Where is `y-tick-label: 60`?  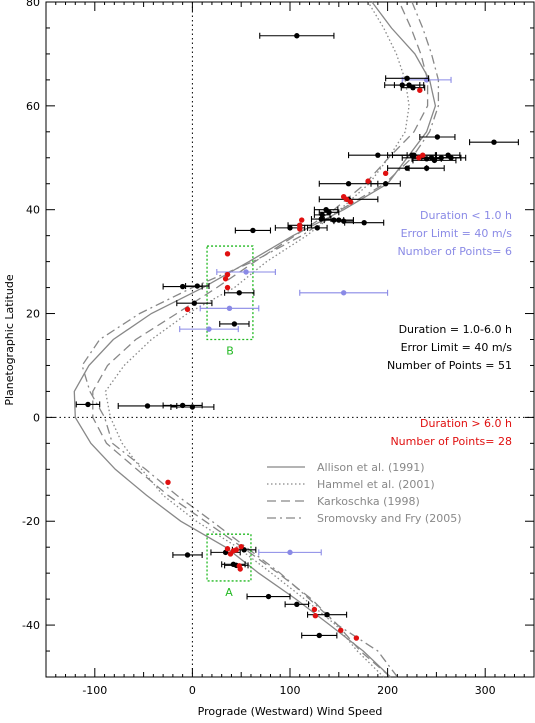 y-tick-label: 60 is located at coordinates (33, 106).